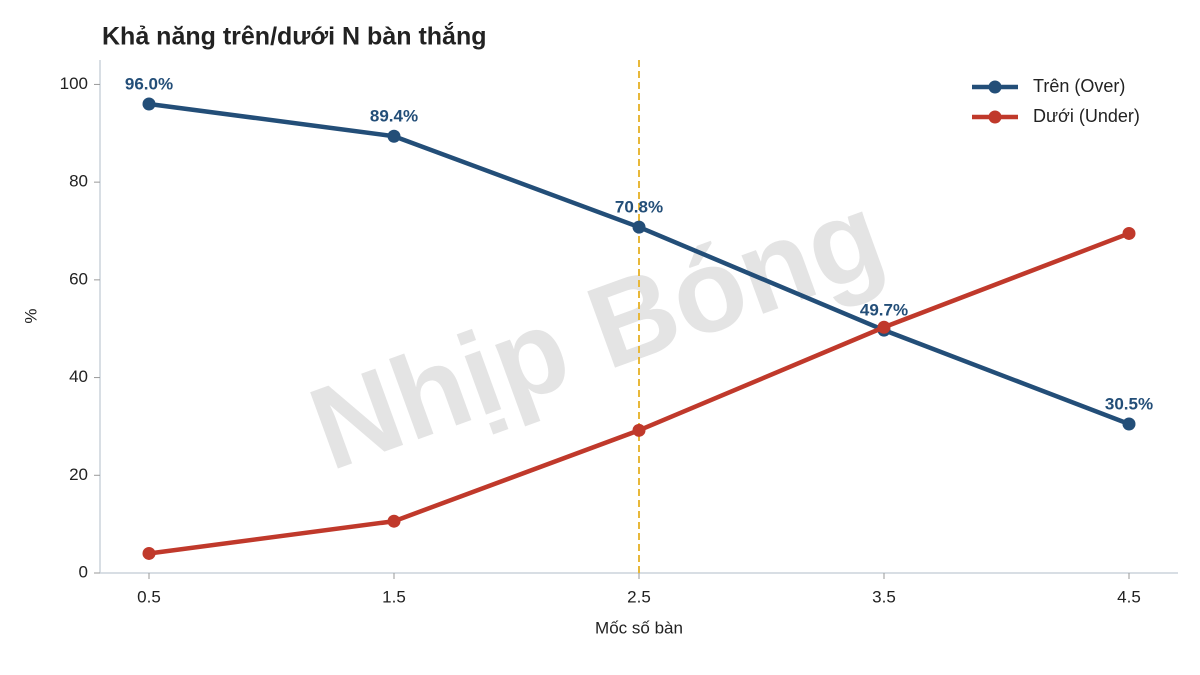  I want to click on x-tick-label: 3.5, so click(884, 596).